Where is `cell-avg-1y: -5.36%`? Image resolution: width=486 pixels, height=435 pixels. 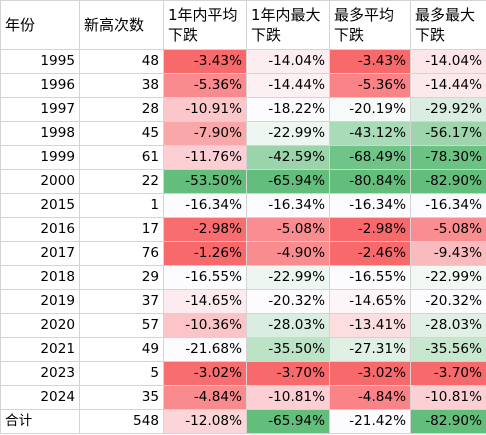
cell-avg-1y: -5.36% is located at coordinates (205, 85).